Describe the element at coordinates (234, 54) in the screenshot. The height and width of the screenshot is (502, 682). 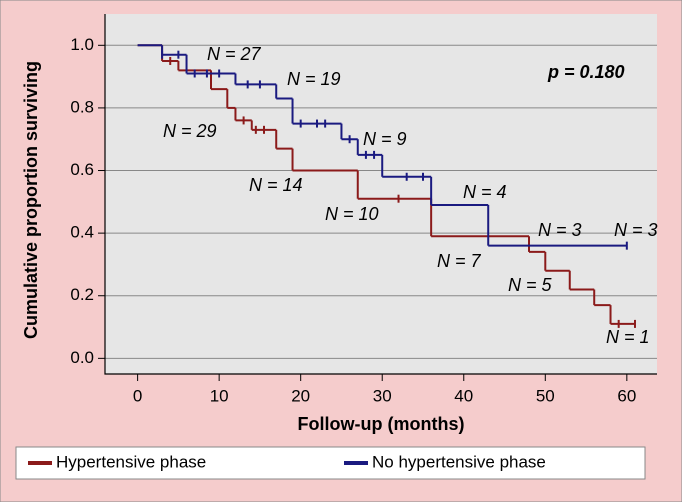
I see `n-at-risk: N = 27` at that location.